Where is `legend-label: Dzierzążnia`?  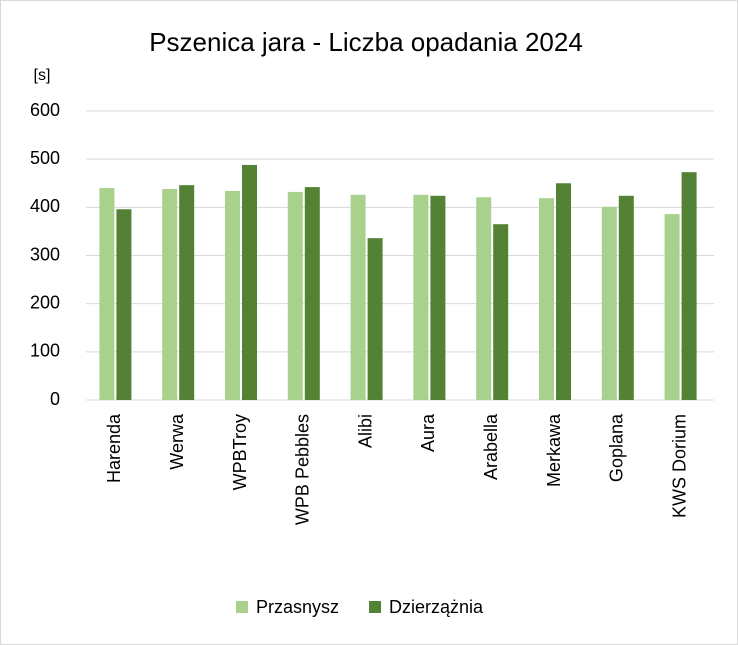
legend-label: Dzierzążnia is located at coordinates (436, 607).